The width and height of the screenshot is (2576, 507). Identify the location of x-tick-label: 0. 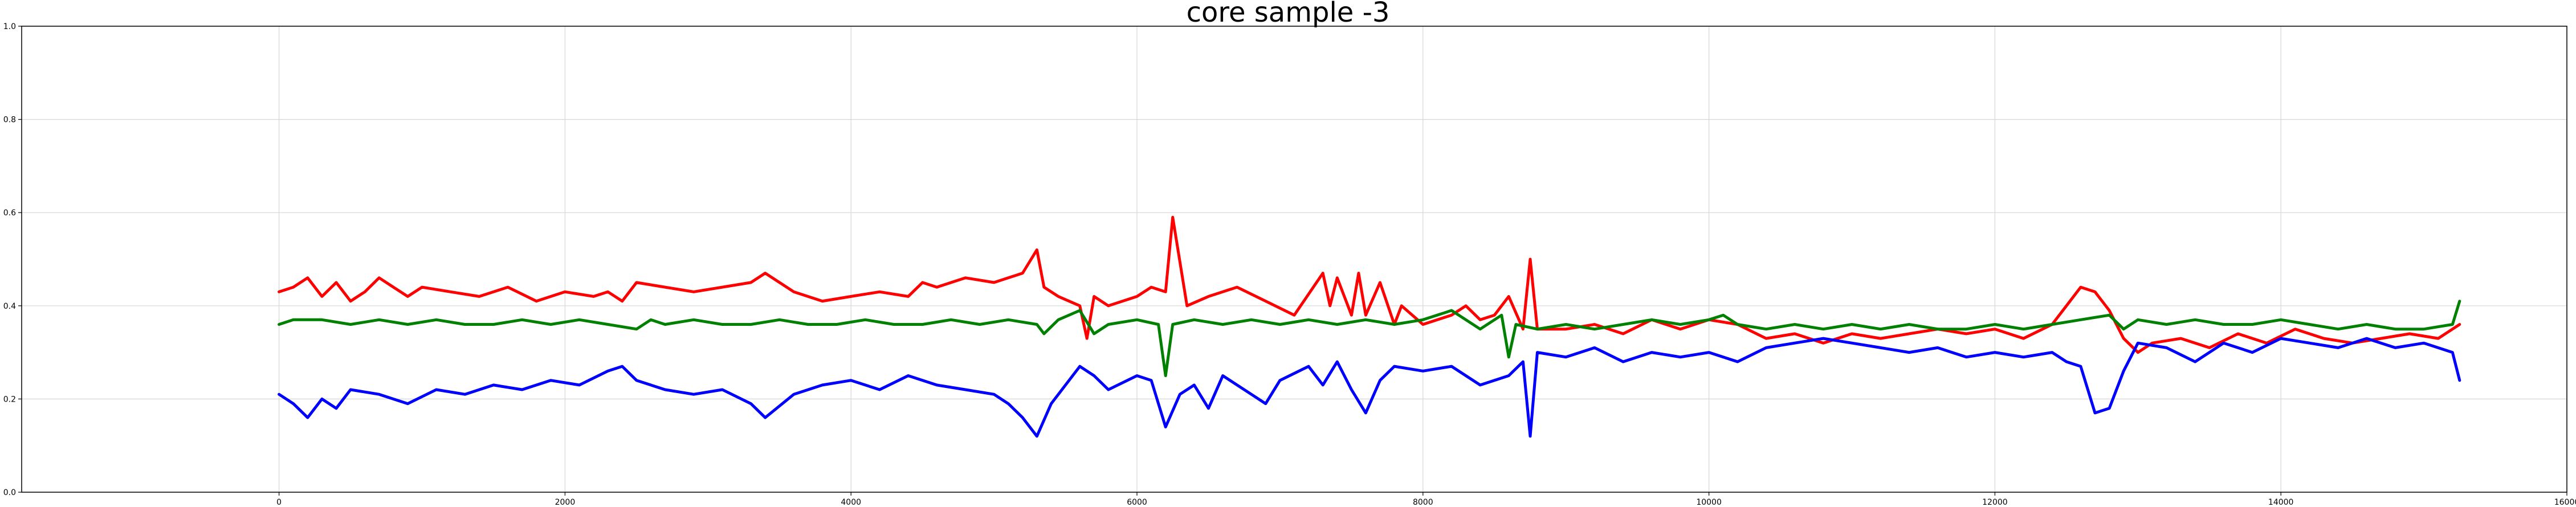
(279, 503).